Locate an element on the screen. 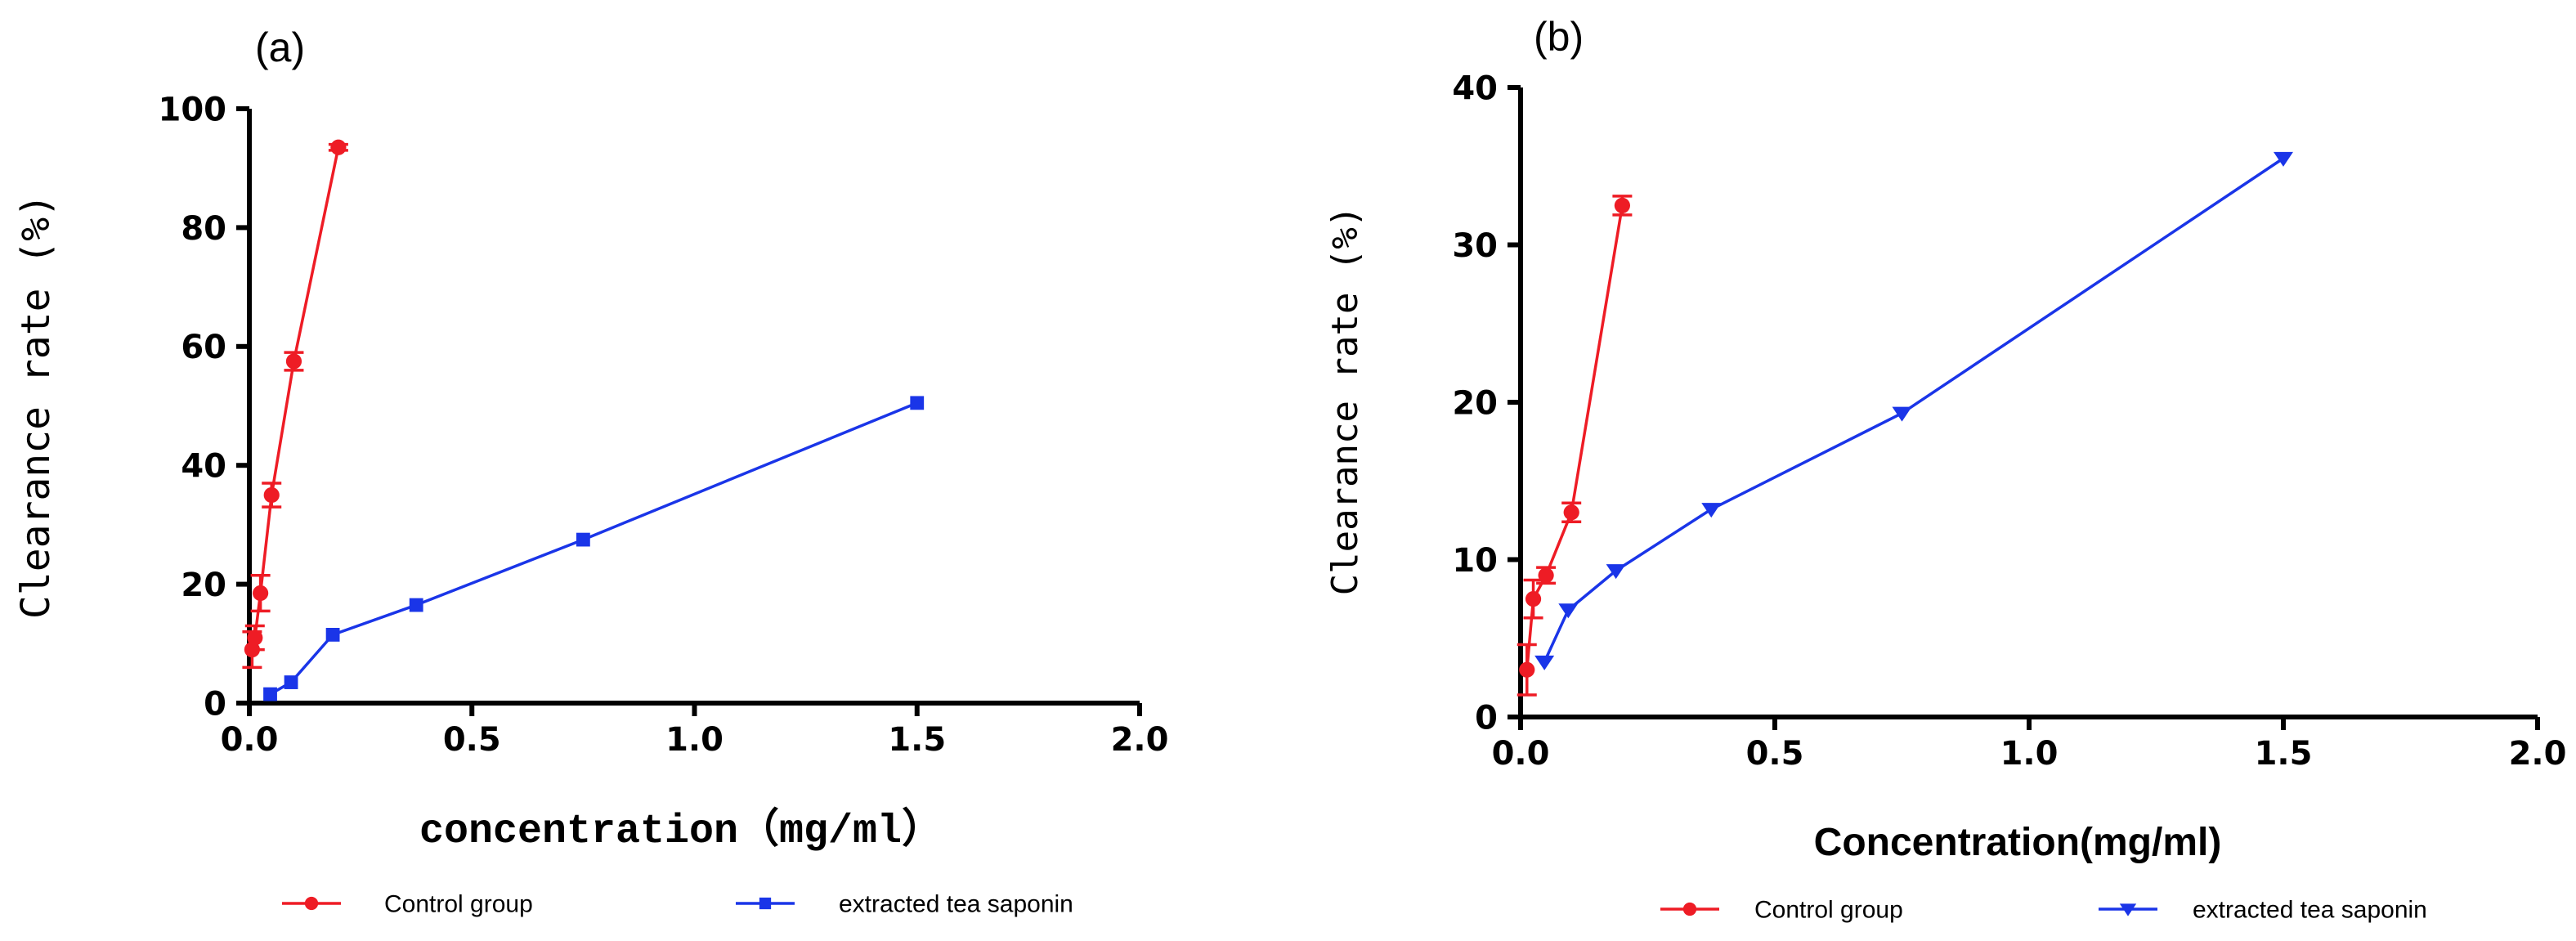 Image resolution: width=2576 pixels, height=941 pixels. y-tick-label: 60 is located at coordinates (204, 347).